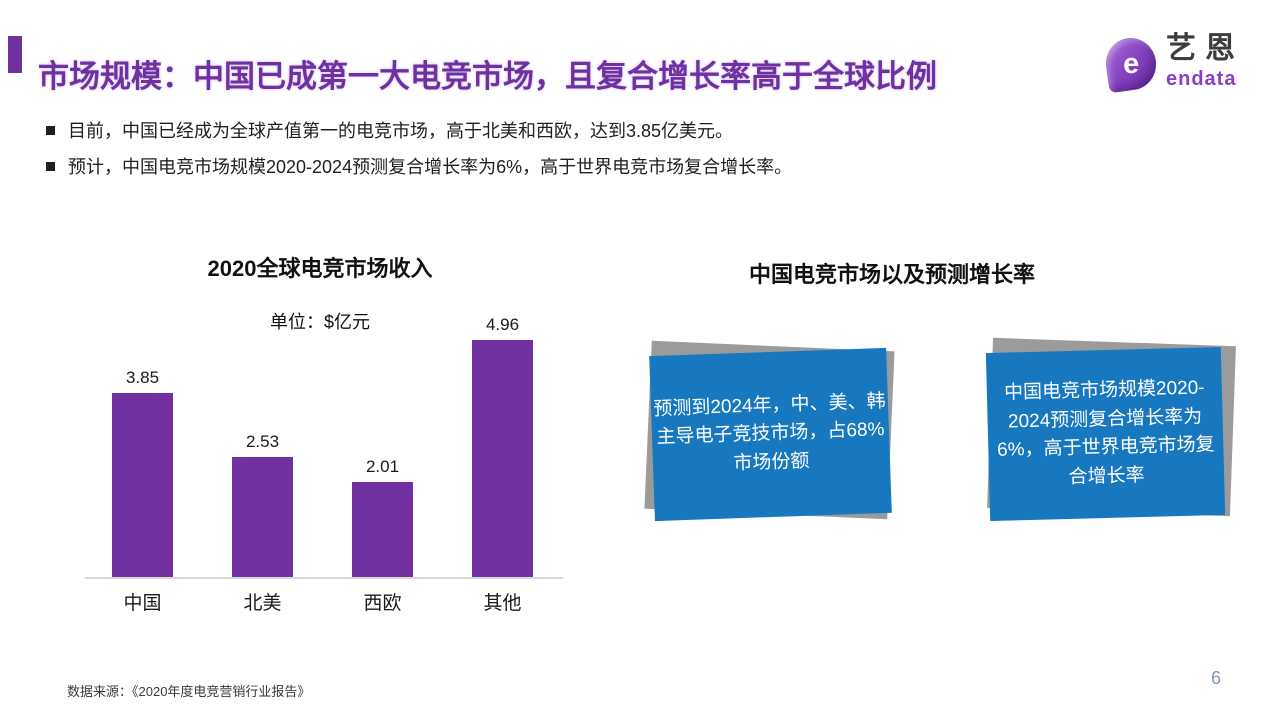 This screenshot has width=1279, height=719. What do you see at coordinates (1216, 678) in the screenshot?
I see `page-number: 6` at bounding box center [1216, 678].